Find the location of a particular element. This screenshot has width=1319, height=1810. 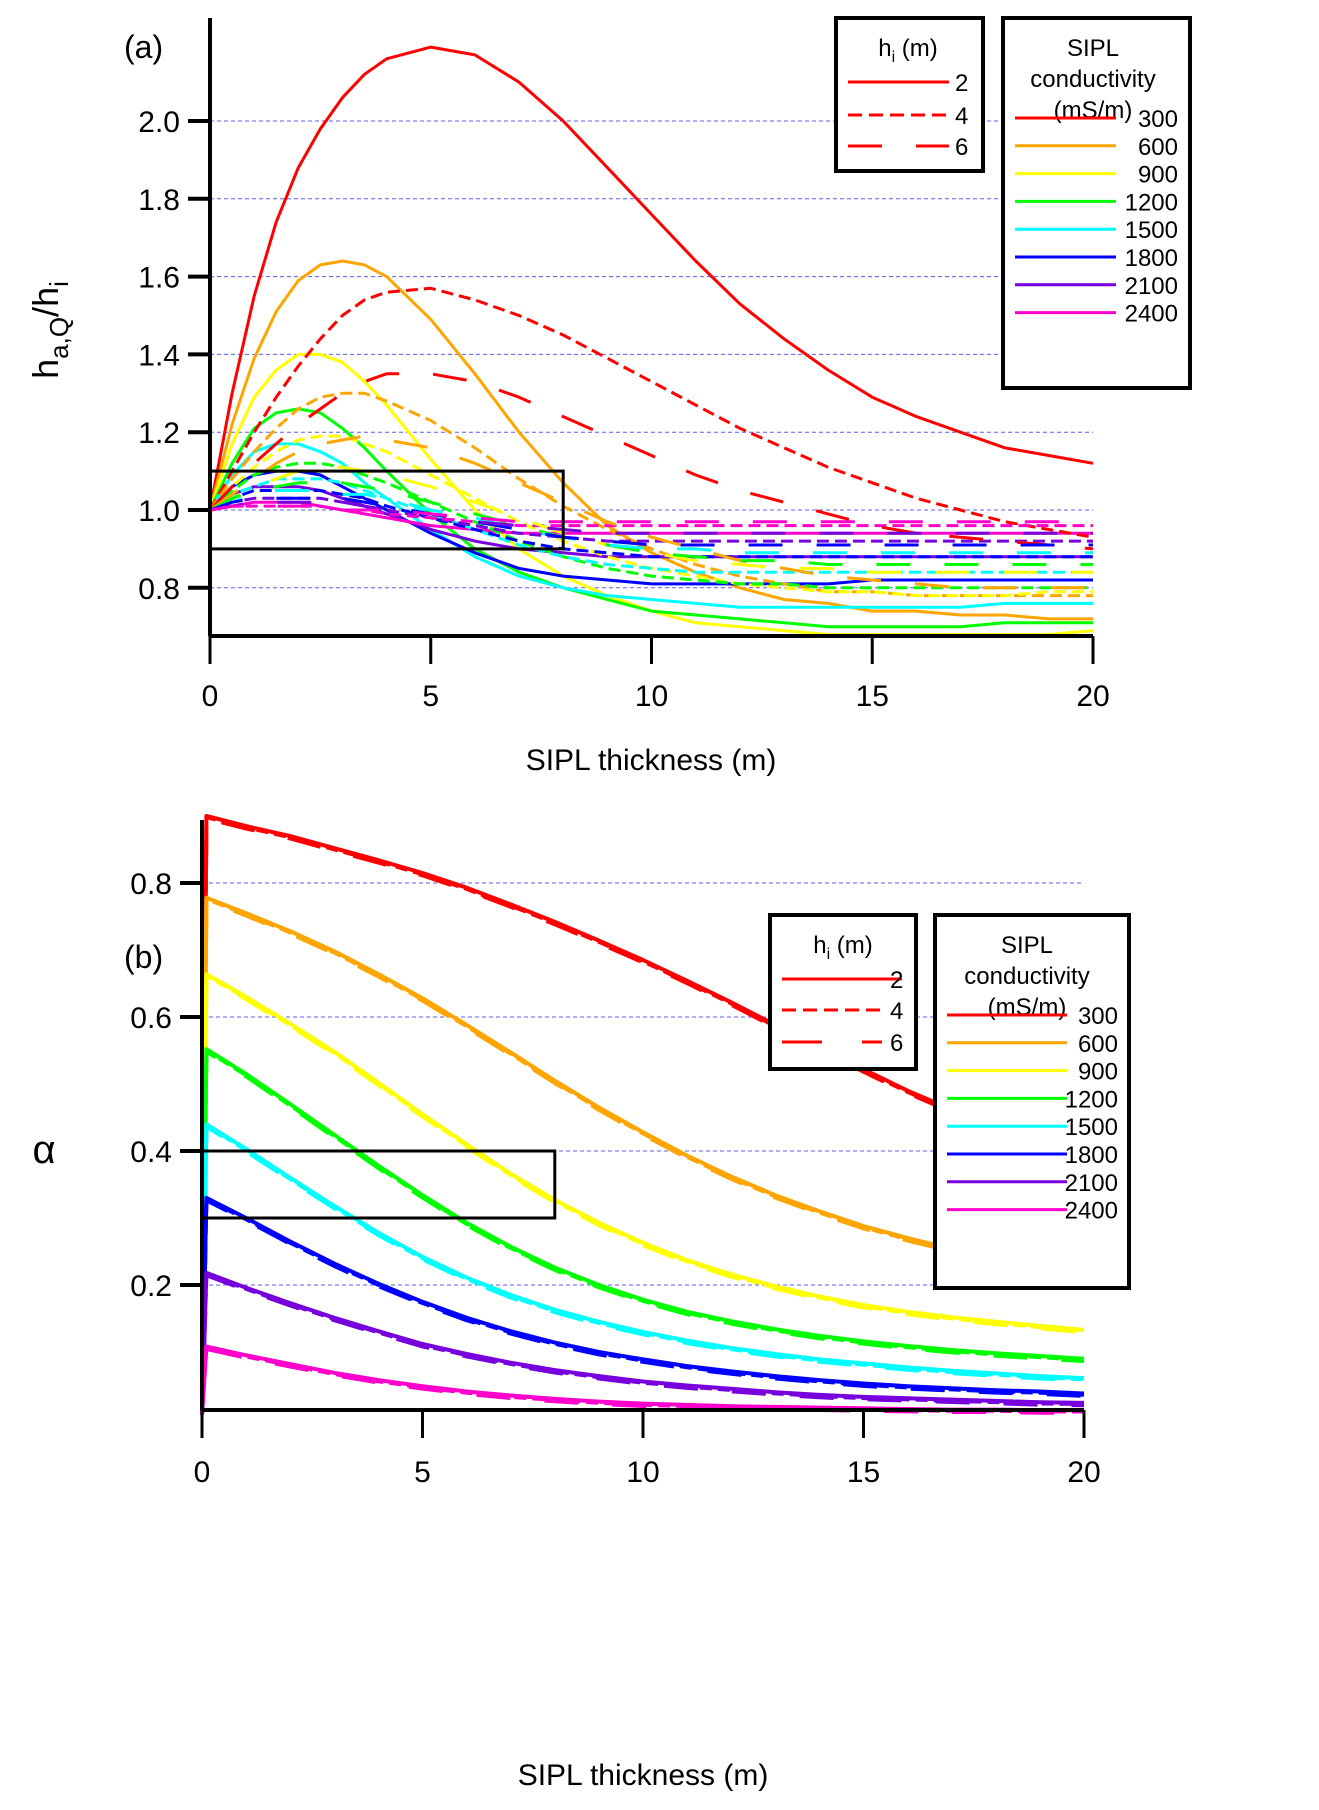

a-y-tick-label: 1.4 is located at coordinates (159, 355).